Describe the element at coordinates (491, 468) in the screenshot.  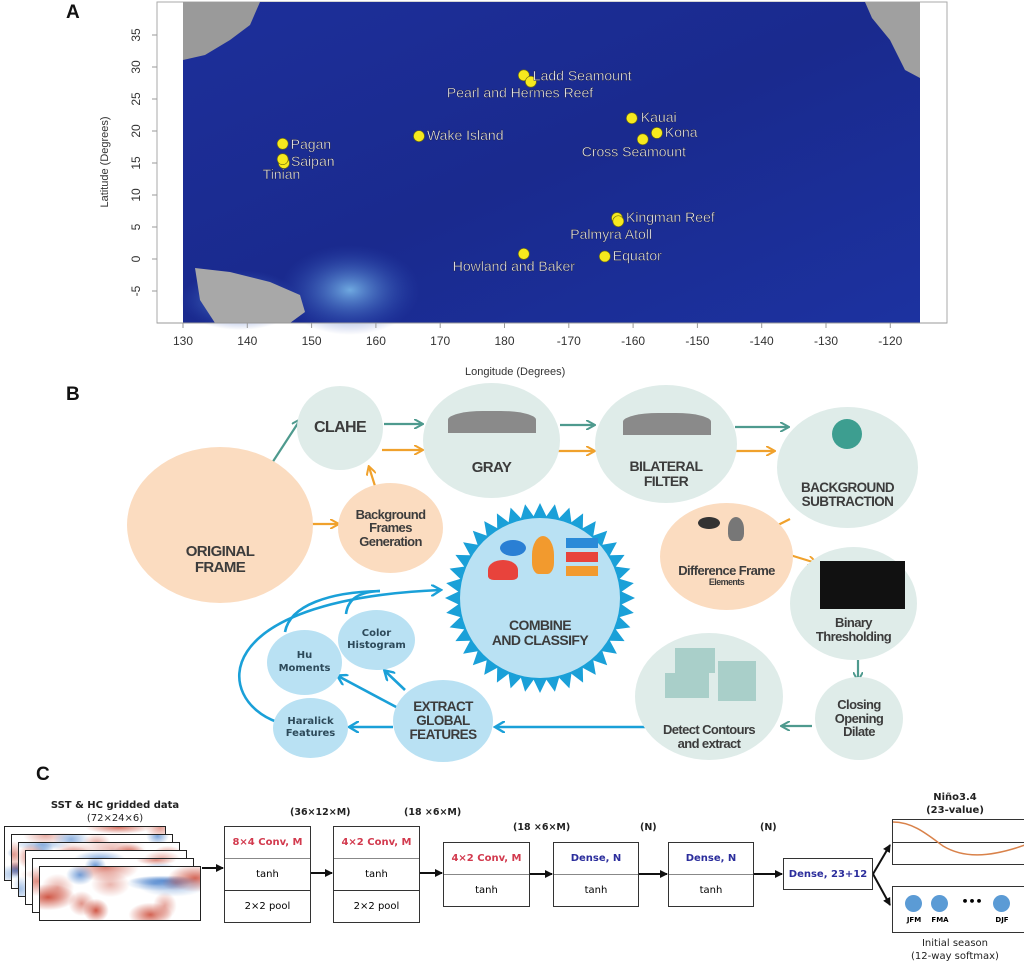
I see `node-label: GRAY` at that location.